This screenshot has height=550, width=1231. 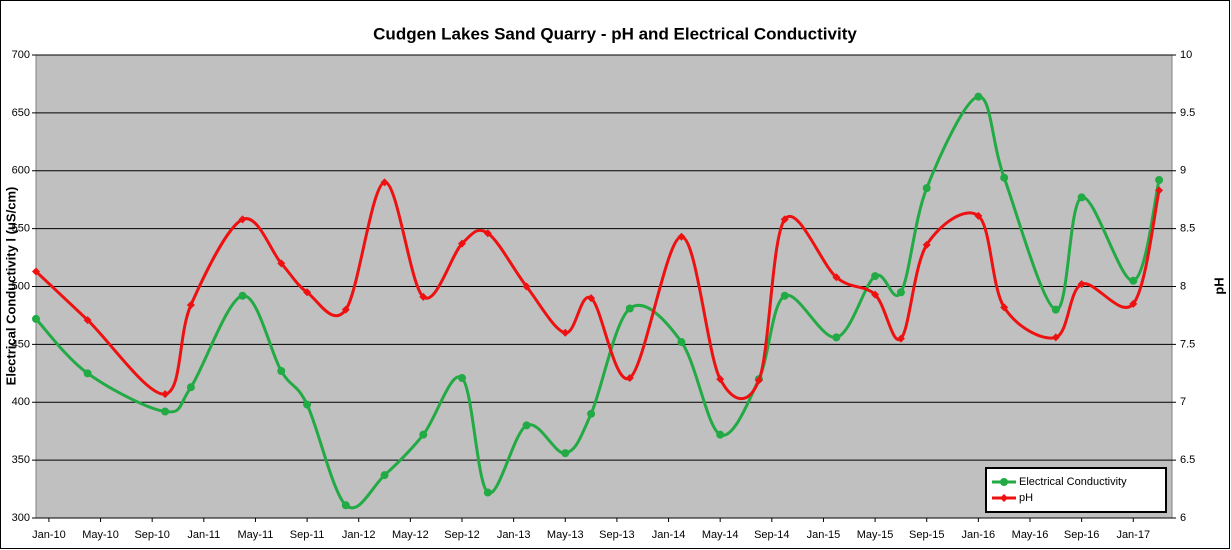 What do you see at coordinates (1183, 518) in the screenshot?
I see `y2-tick-label: 6` at bounding box center [1183, 518].